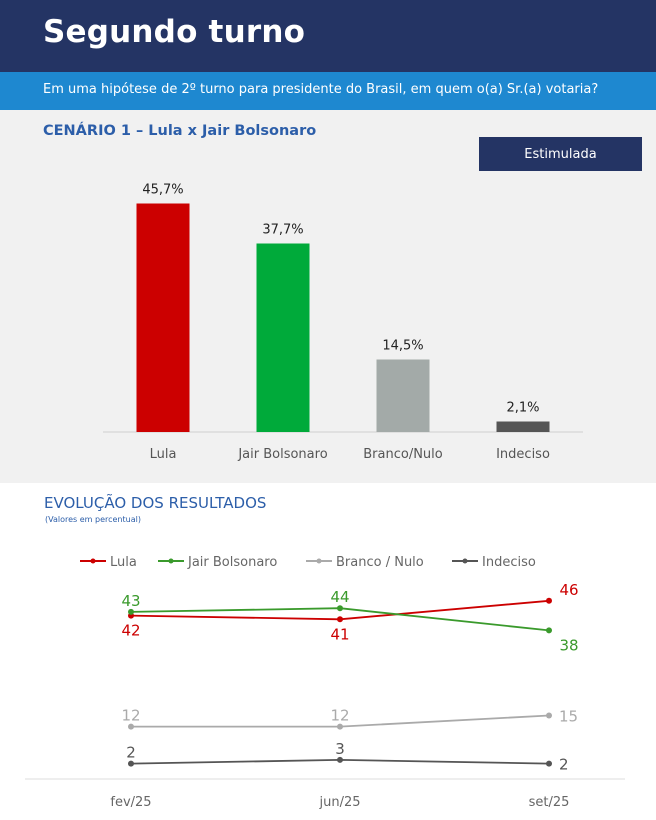 This screenshot has height=820, width=656. What do you see at coordinates (130, 631) in the screenshot?
I see `point-label-lula-fev-25: 42` at bounding box center [130, 631].